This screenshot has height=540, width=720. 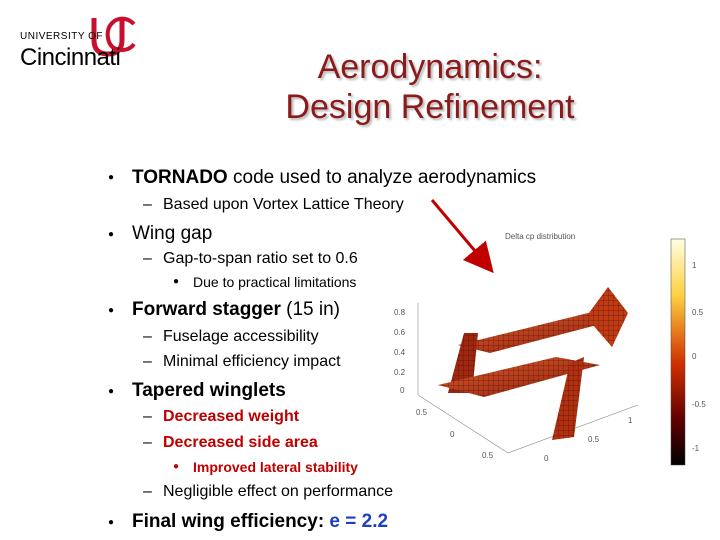 I want to click on z-tick: 0.8, so click(x=400, y=312).